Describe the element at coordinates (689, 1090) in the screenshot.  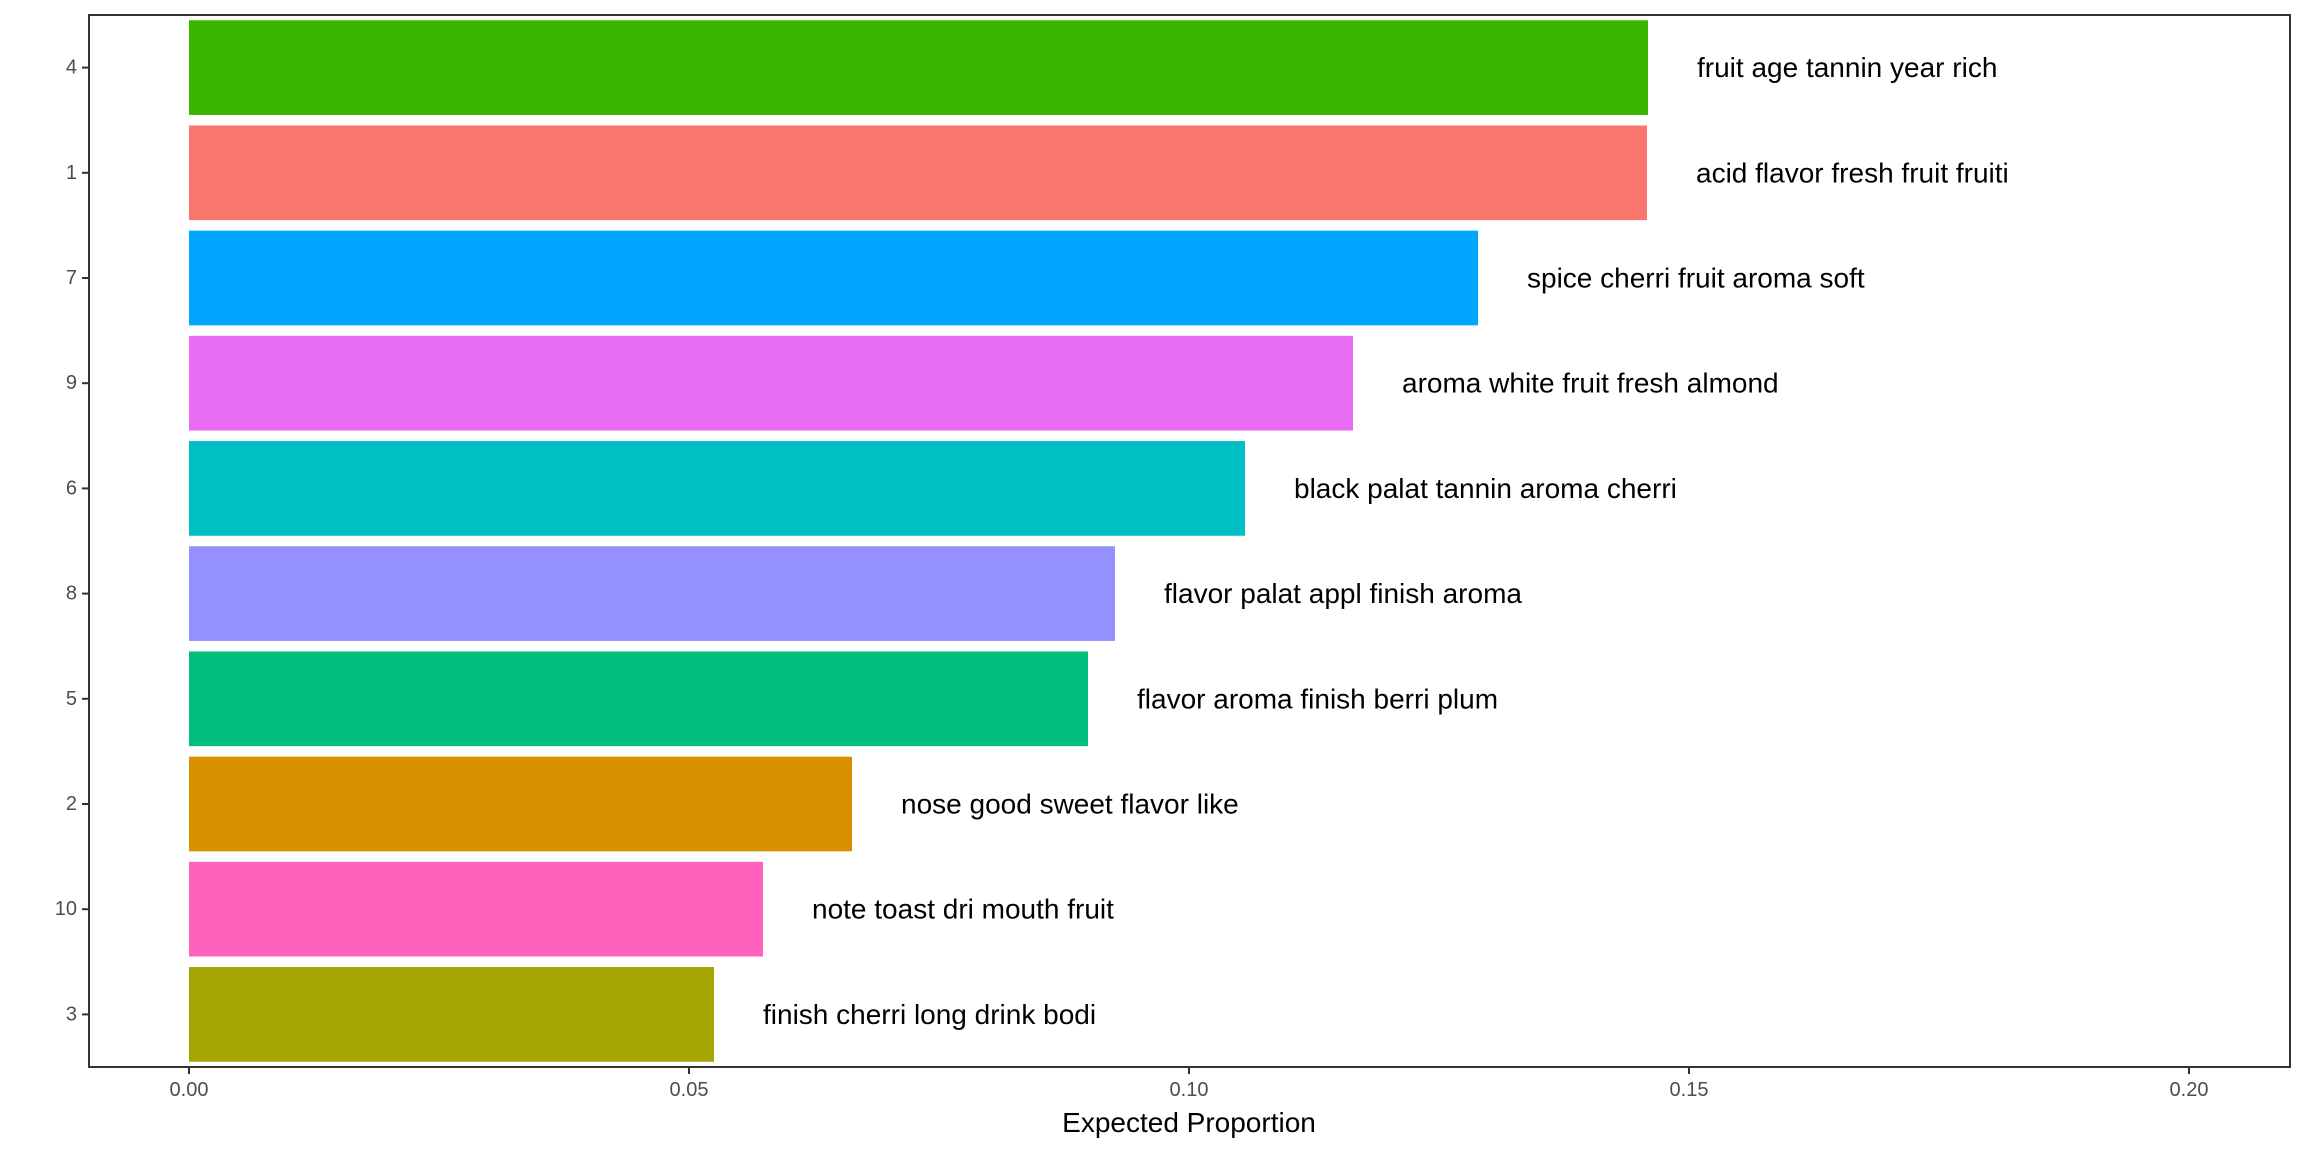
I see `x-tick-label: 0.05` at that location.